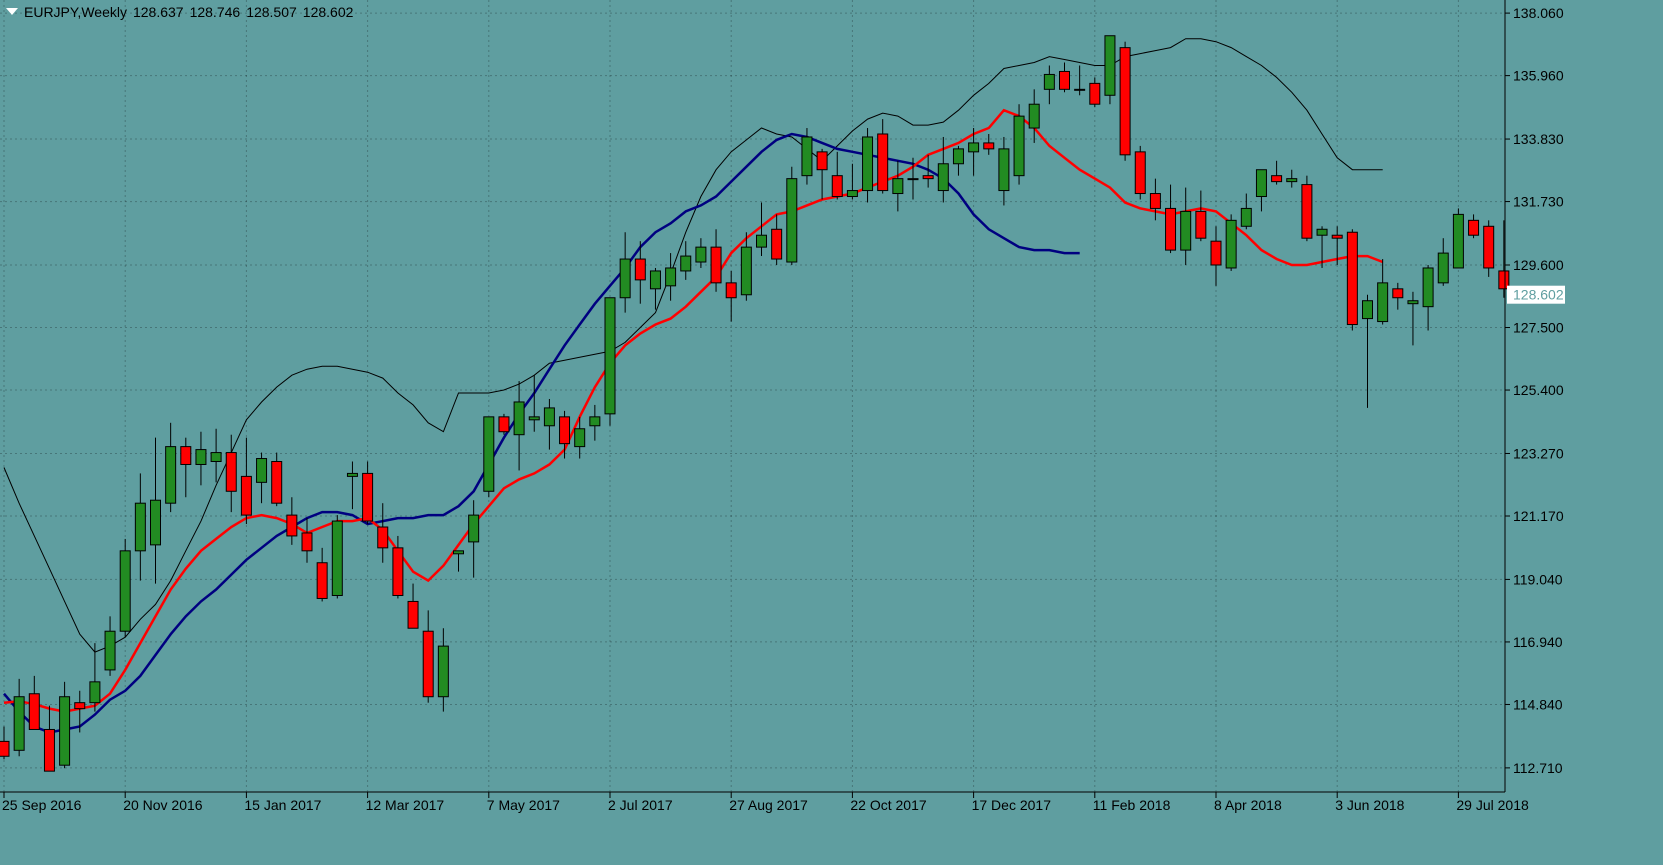  Describe the element at coordinates (768, 805) in the screenshot. I see `x-tick-label: 27 Aug 2017` at that location.